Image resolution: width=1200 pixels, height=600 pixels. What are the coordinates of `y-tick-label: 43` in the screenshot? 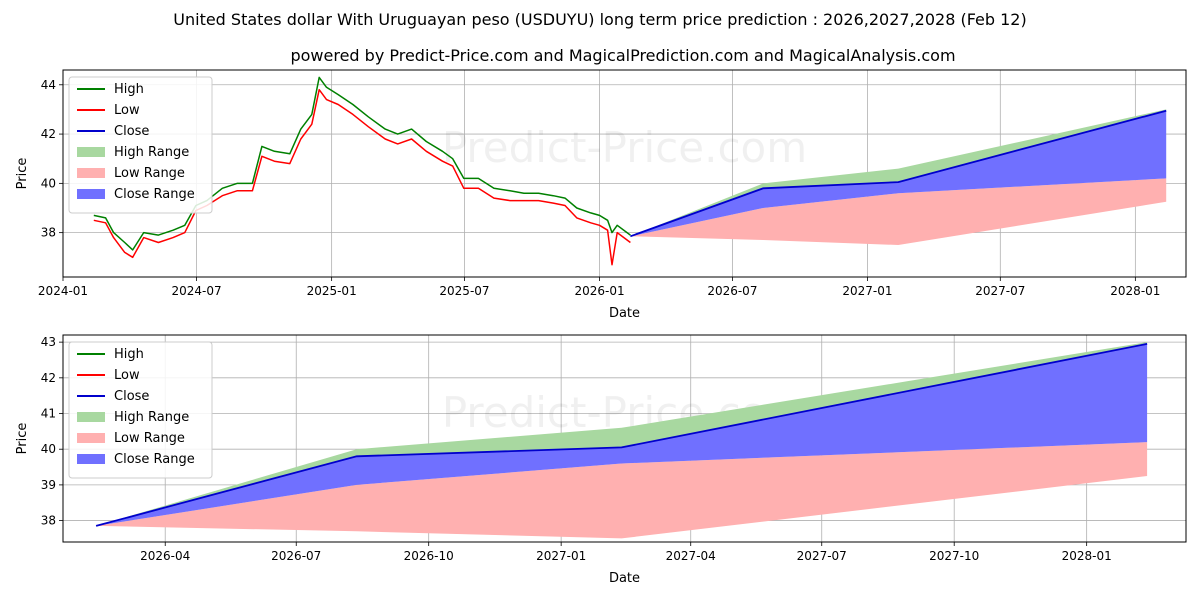 It's located at (48, 342).